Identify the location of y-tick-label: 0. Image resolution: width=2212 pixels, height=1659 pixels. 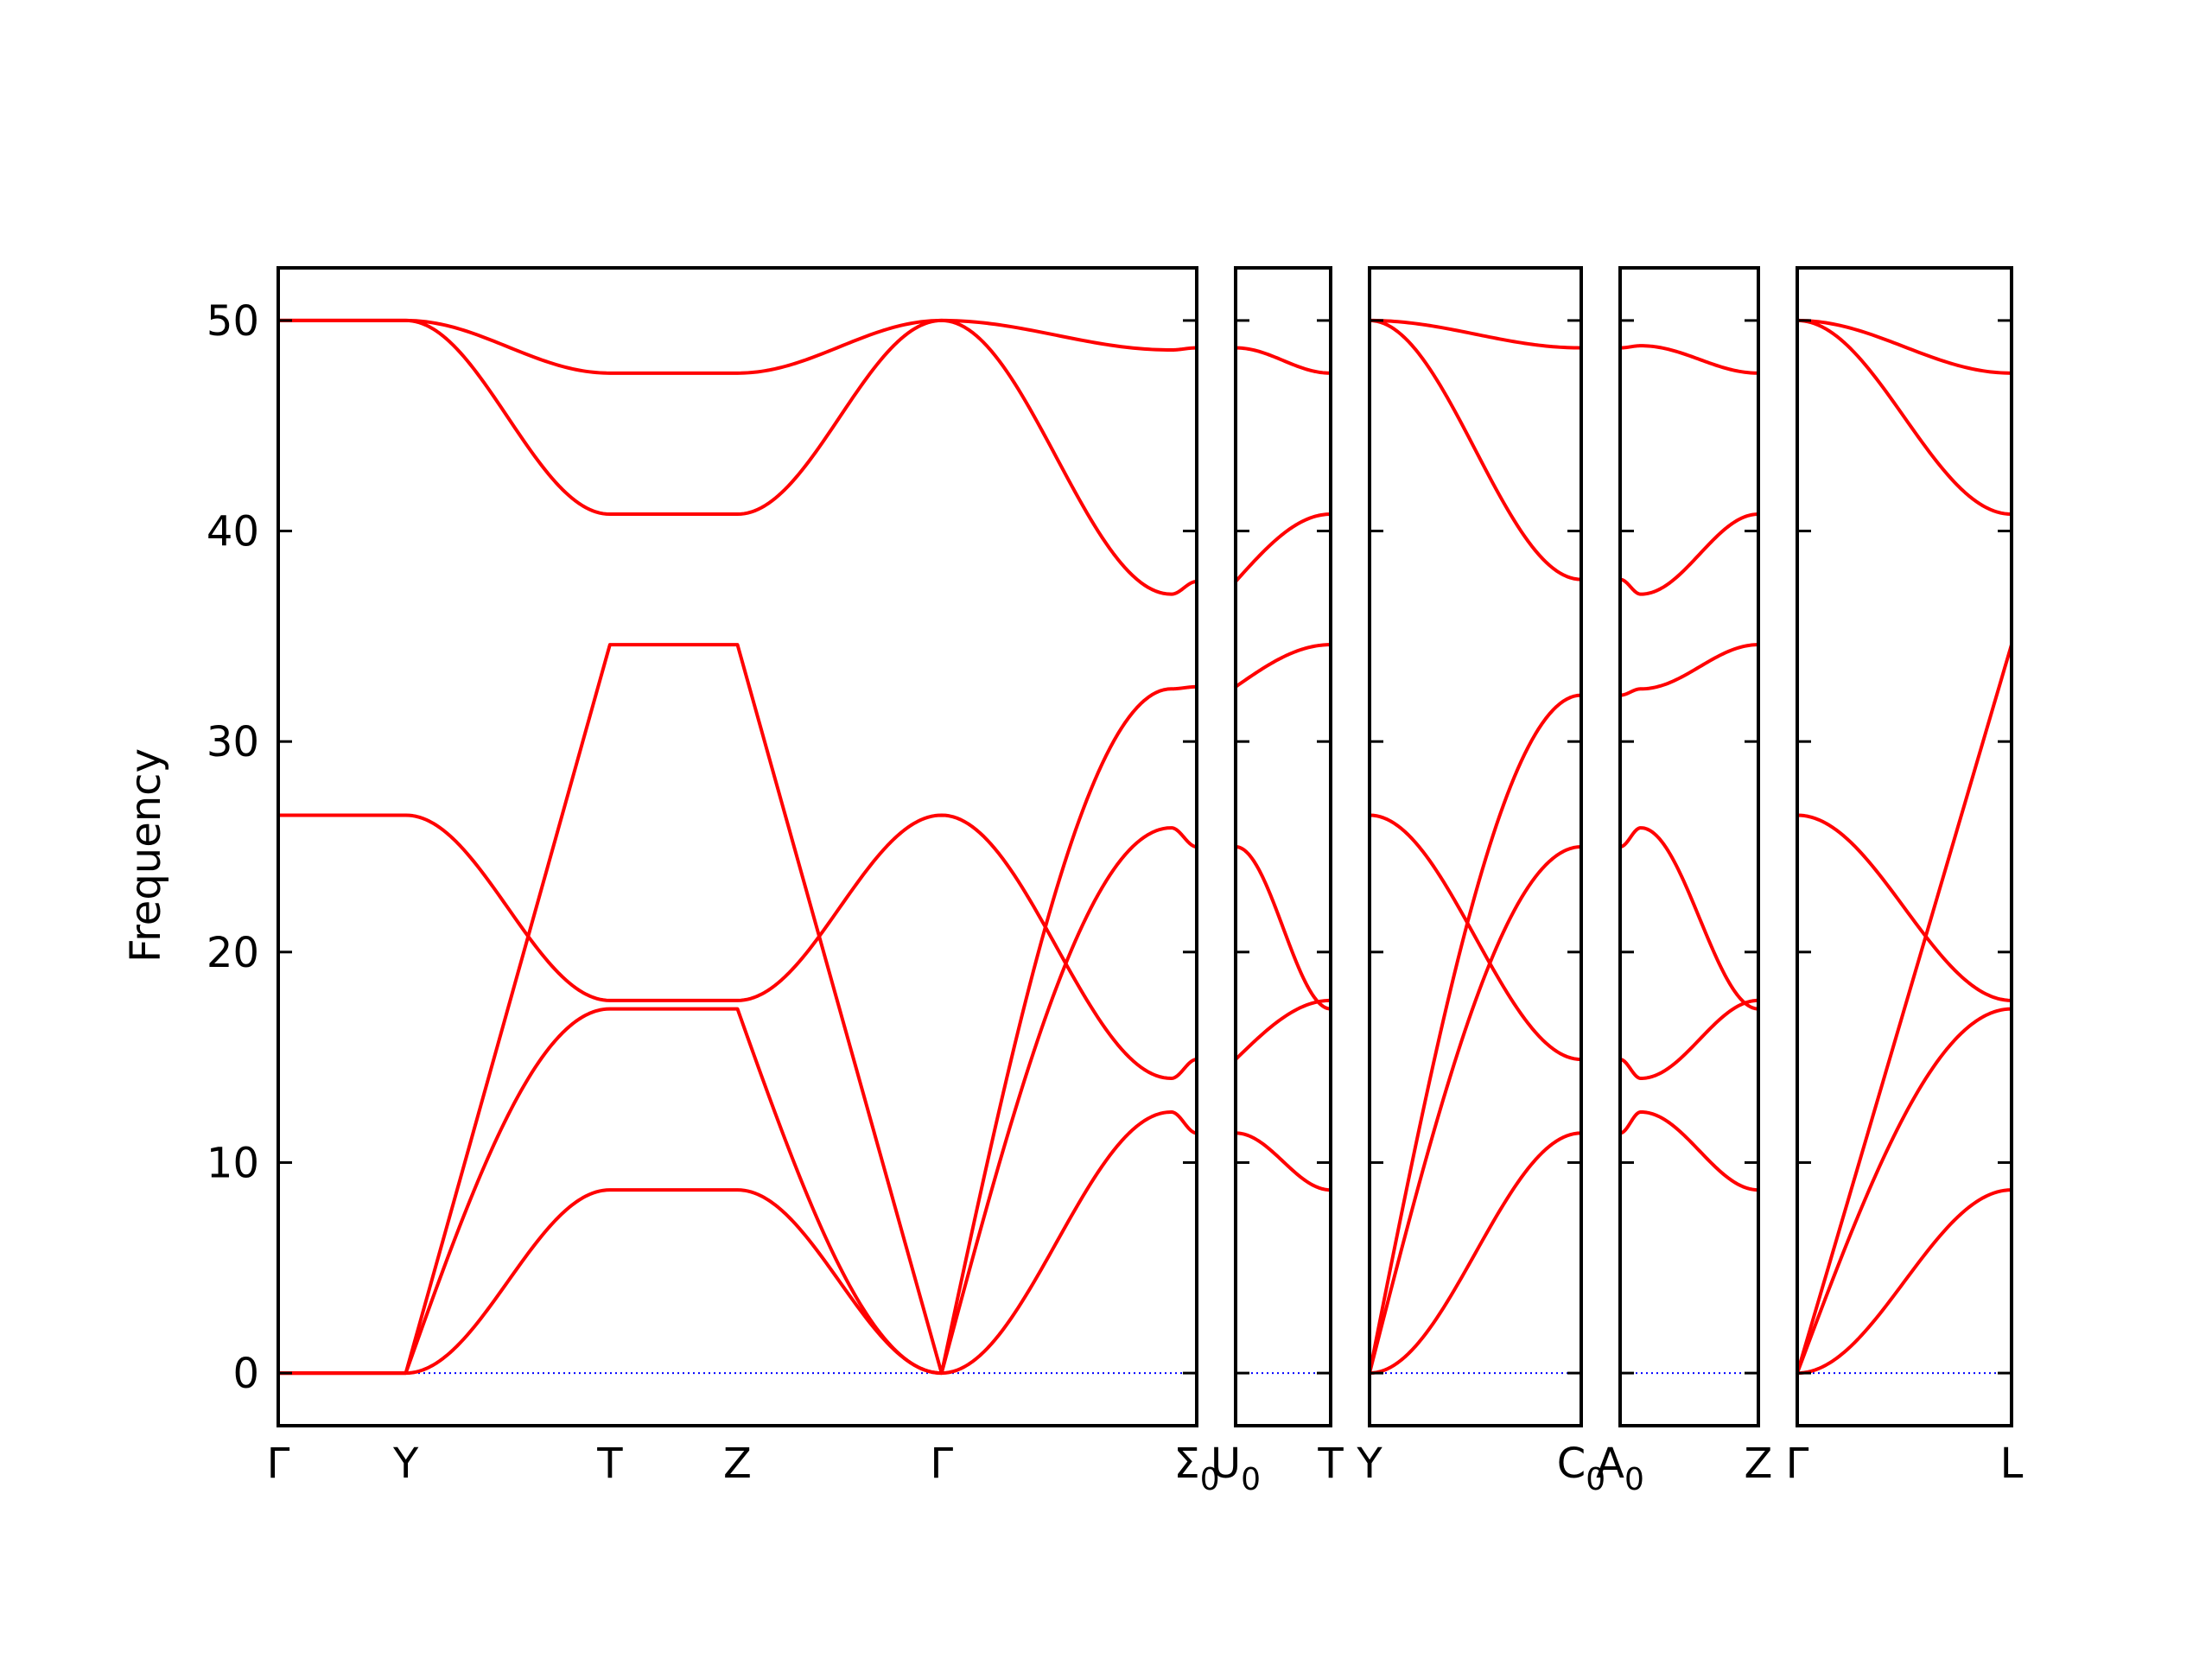
(245, 1374).